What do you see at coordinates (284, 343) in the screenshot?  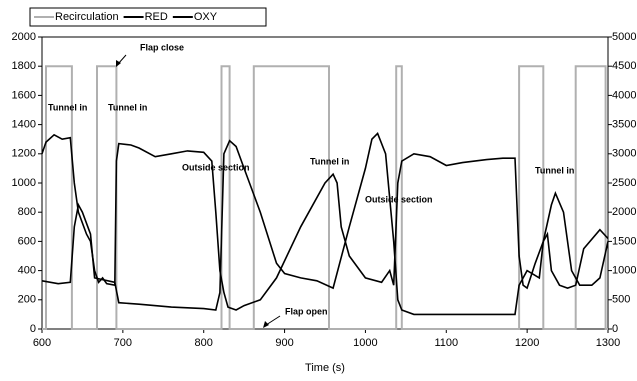 I see `x-tick-label: 900` at bounding box center [284, 343].